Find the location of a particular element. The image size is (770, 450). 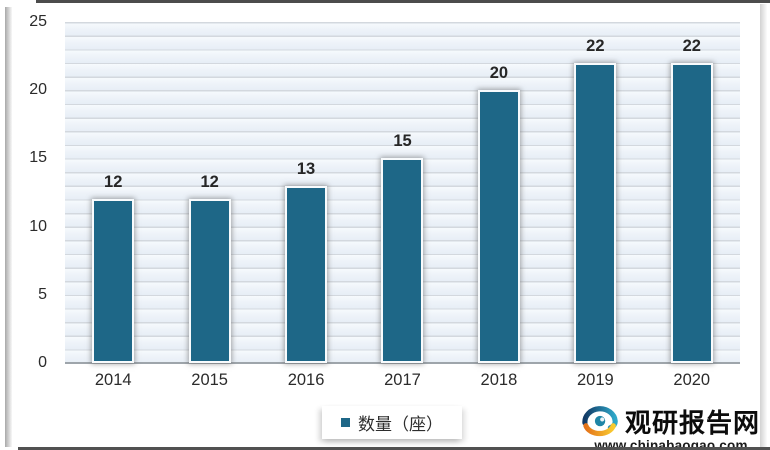

legend-marker-square-icon is located at coordinates (345, 422).